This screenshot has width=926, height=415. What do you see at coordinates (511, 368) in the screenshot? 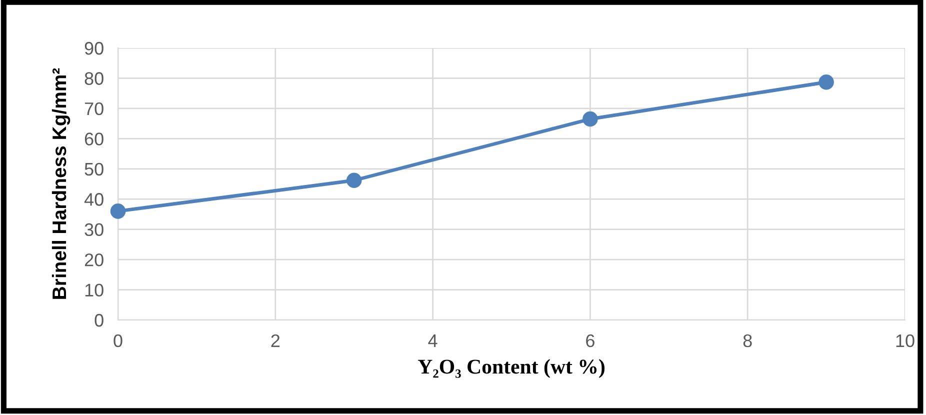
I see `x-axis-title: Y₂O₃ Content (wt %)` at bounding box center [511, 368].